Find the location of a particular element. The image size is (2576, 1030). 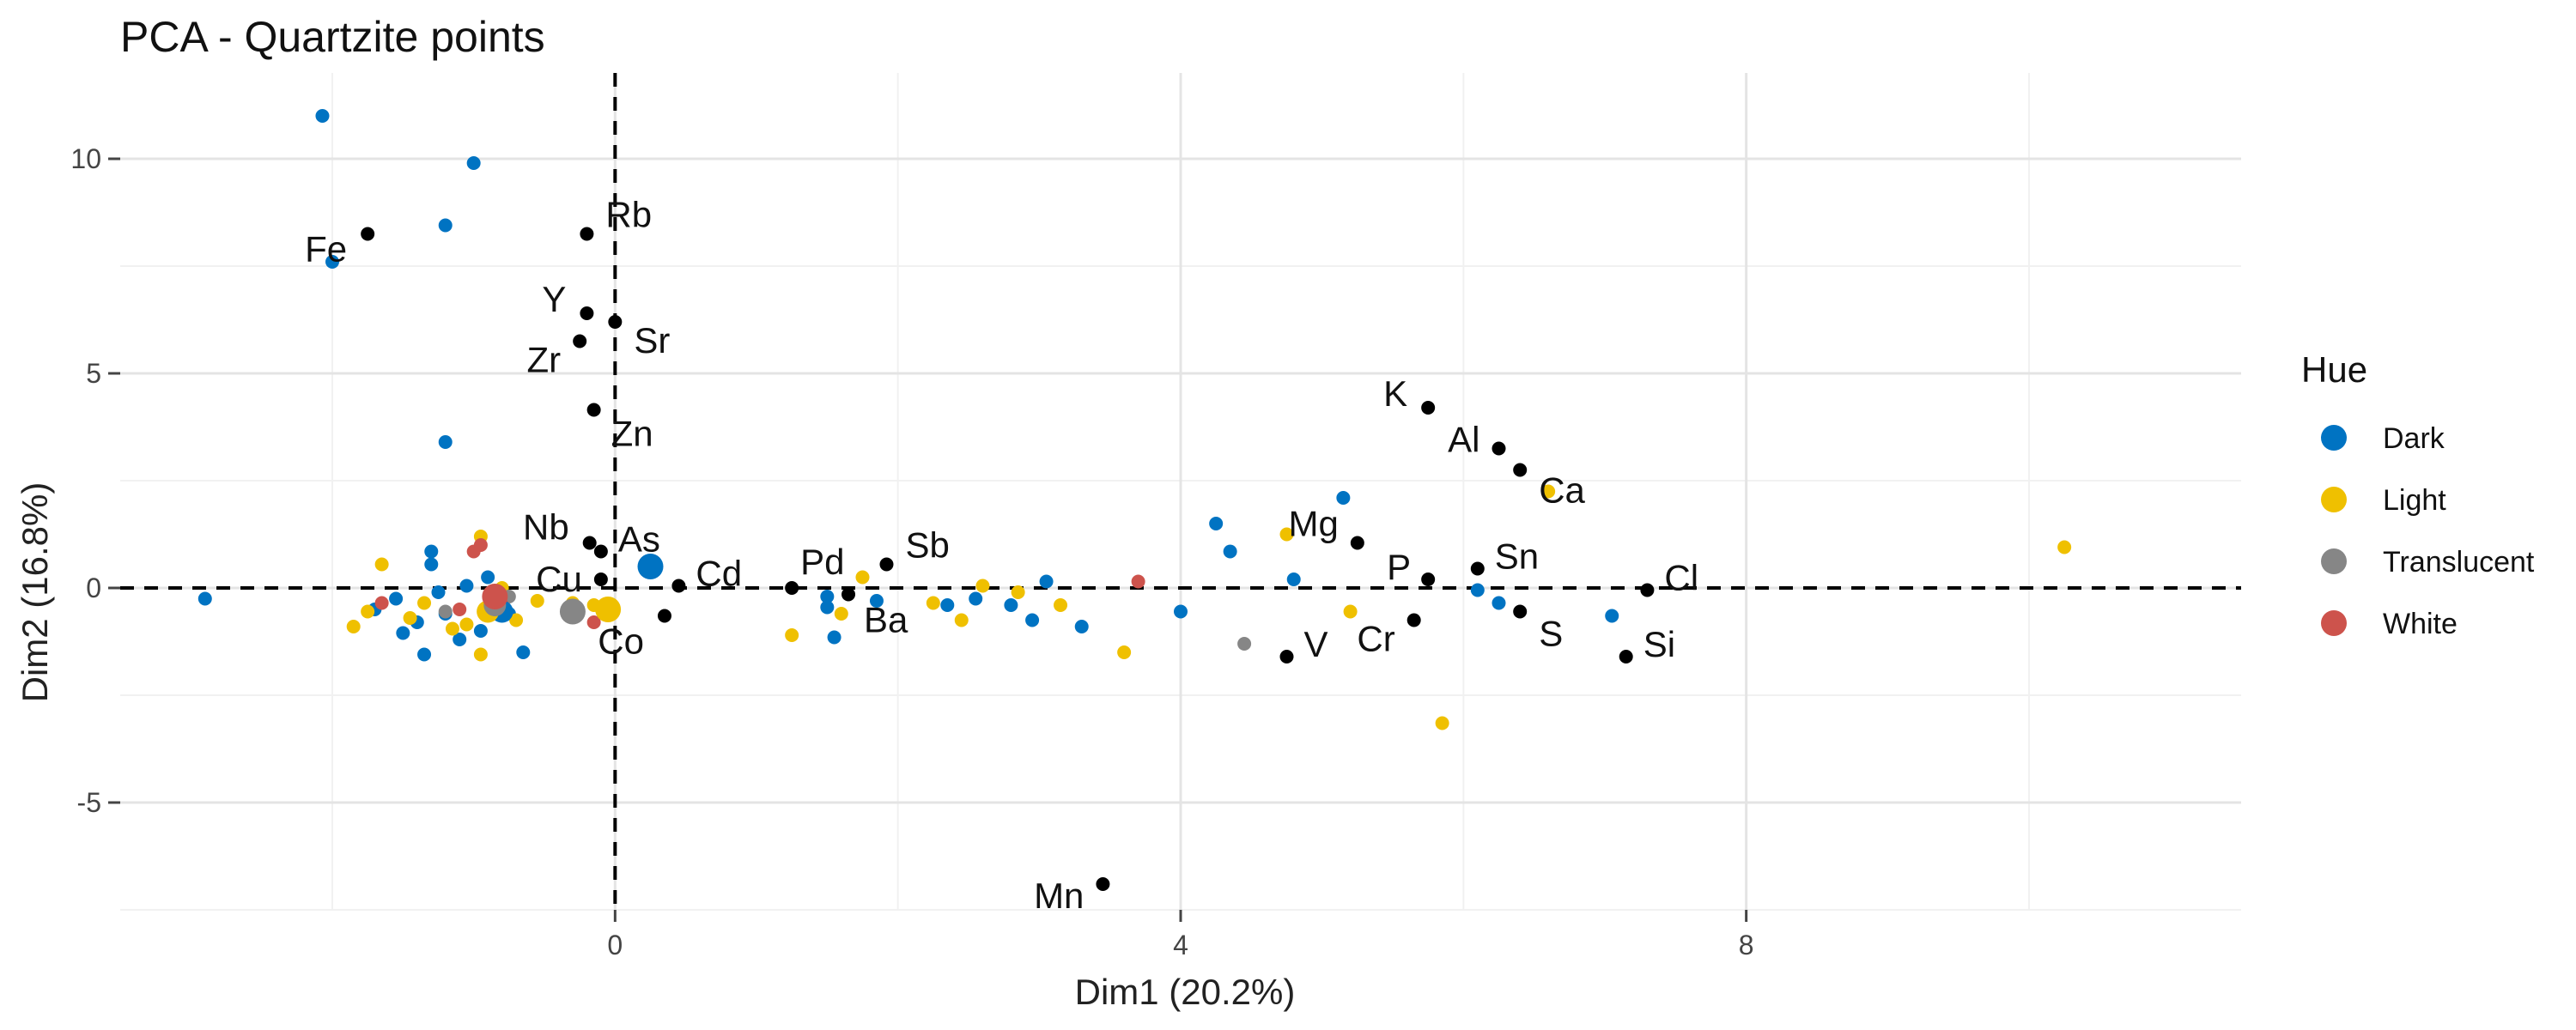

variable-label-k: K is located at coordinates (1395, 393).